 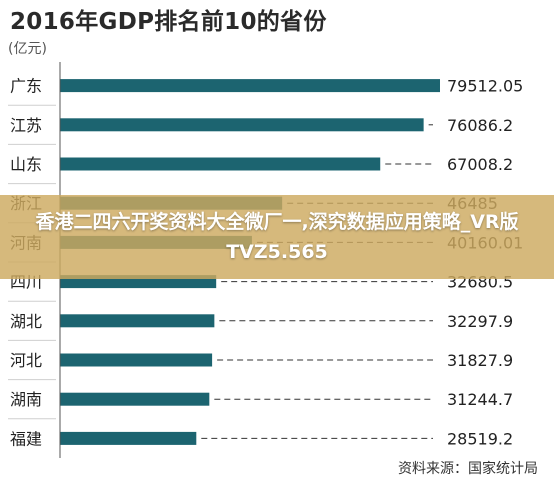 I want to click on category-label: 广东, so click(x=26, y=86).